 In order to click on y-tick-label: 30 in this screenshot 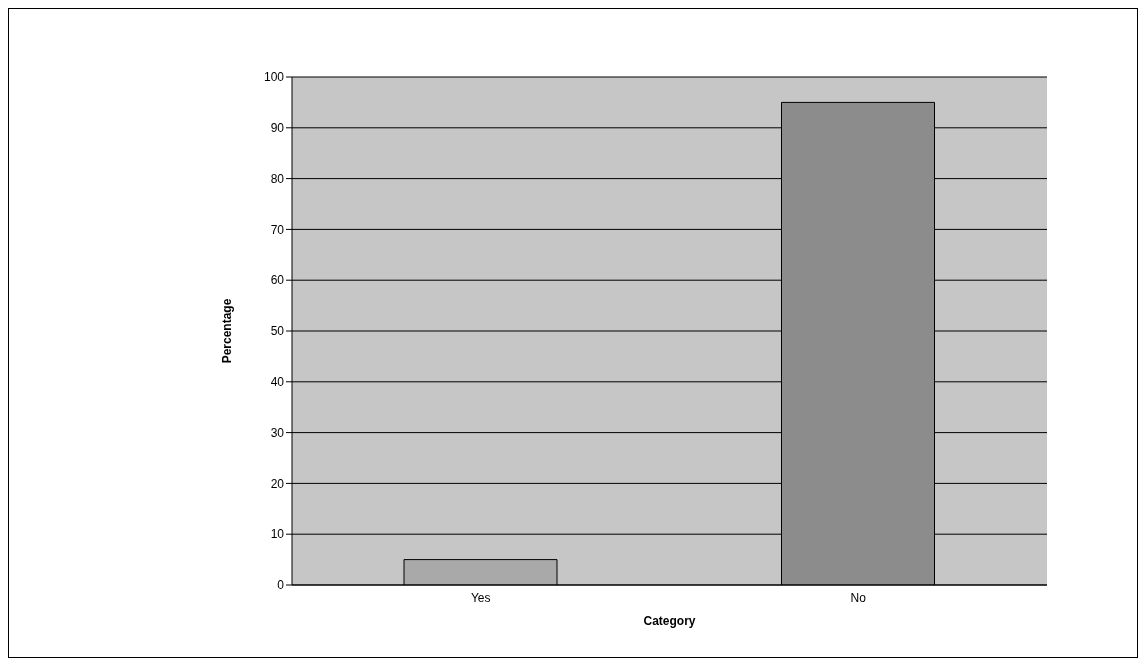, I will do `click(277, 432)`.